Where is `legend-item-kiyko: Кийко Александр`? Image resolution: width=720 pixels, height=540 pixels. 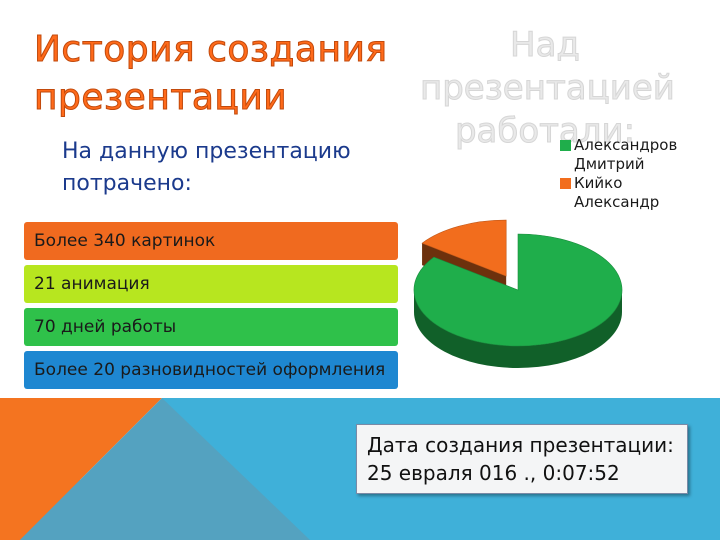
legend-item-kiyko: Кийко Александр is located at coordinates (618, 193).